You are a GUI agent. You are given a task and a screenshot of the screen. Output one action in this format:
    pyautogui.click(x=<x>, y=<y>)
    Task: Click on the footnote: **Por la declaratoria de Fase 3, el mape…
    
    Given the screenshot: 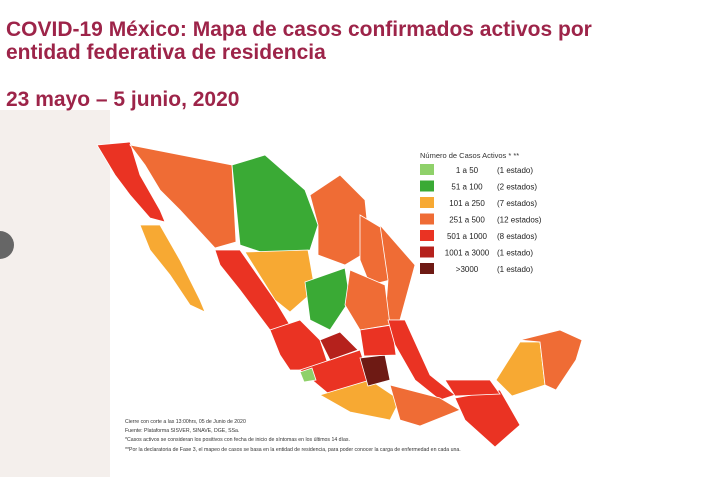 What is the action you would take?
    pyautogui.click(x=293, y=450)
    